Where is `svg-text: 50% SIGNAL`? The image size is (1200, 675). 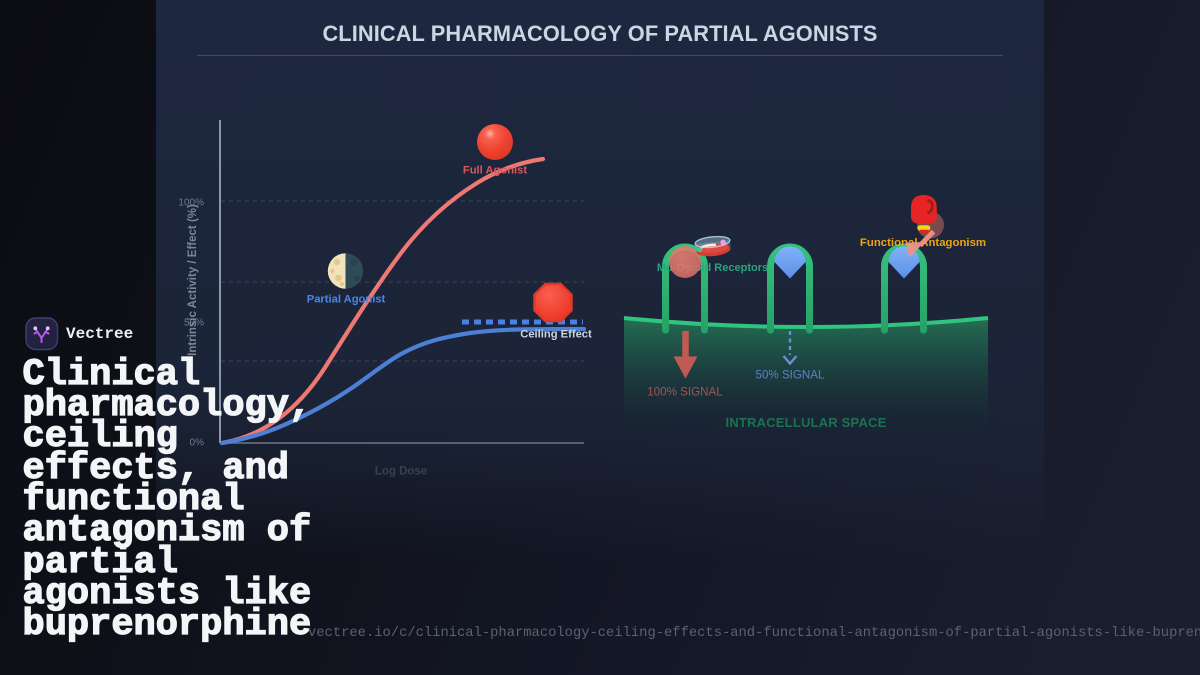 svg-text: 50% SIGNAL is located at coordinates (791, 375).